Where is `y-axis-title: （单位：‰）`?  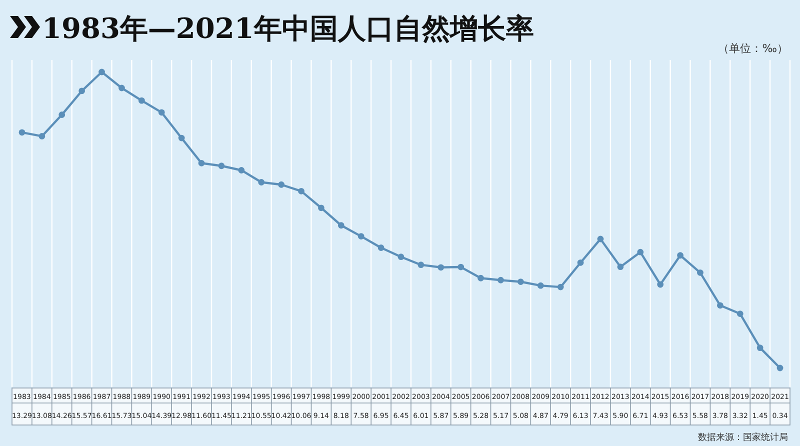 y-axis-title: （单位：‰） is located at coordinates (753, 48).